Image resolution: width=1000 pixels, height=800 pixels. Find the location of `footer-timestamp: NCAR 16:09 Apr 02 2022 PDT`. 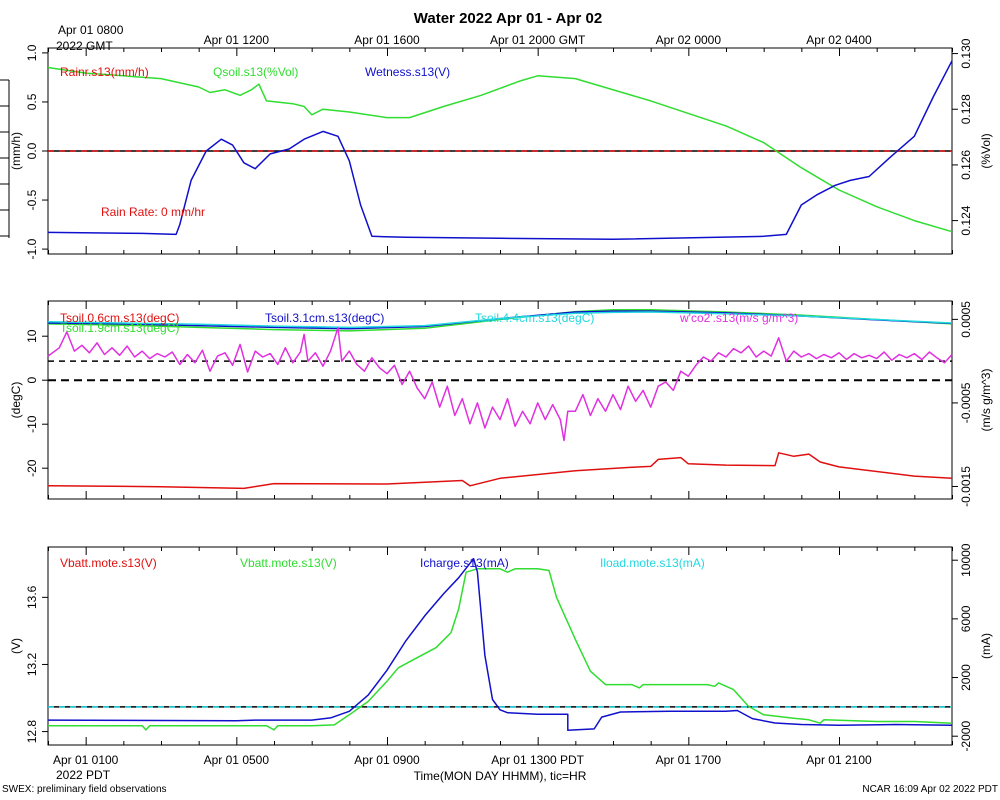

footer-timestamp: NCAR 16:09 Apr 02 2022 PDT is located at coordinates (930, 789).